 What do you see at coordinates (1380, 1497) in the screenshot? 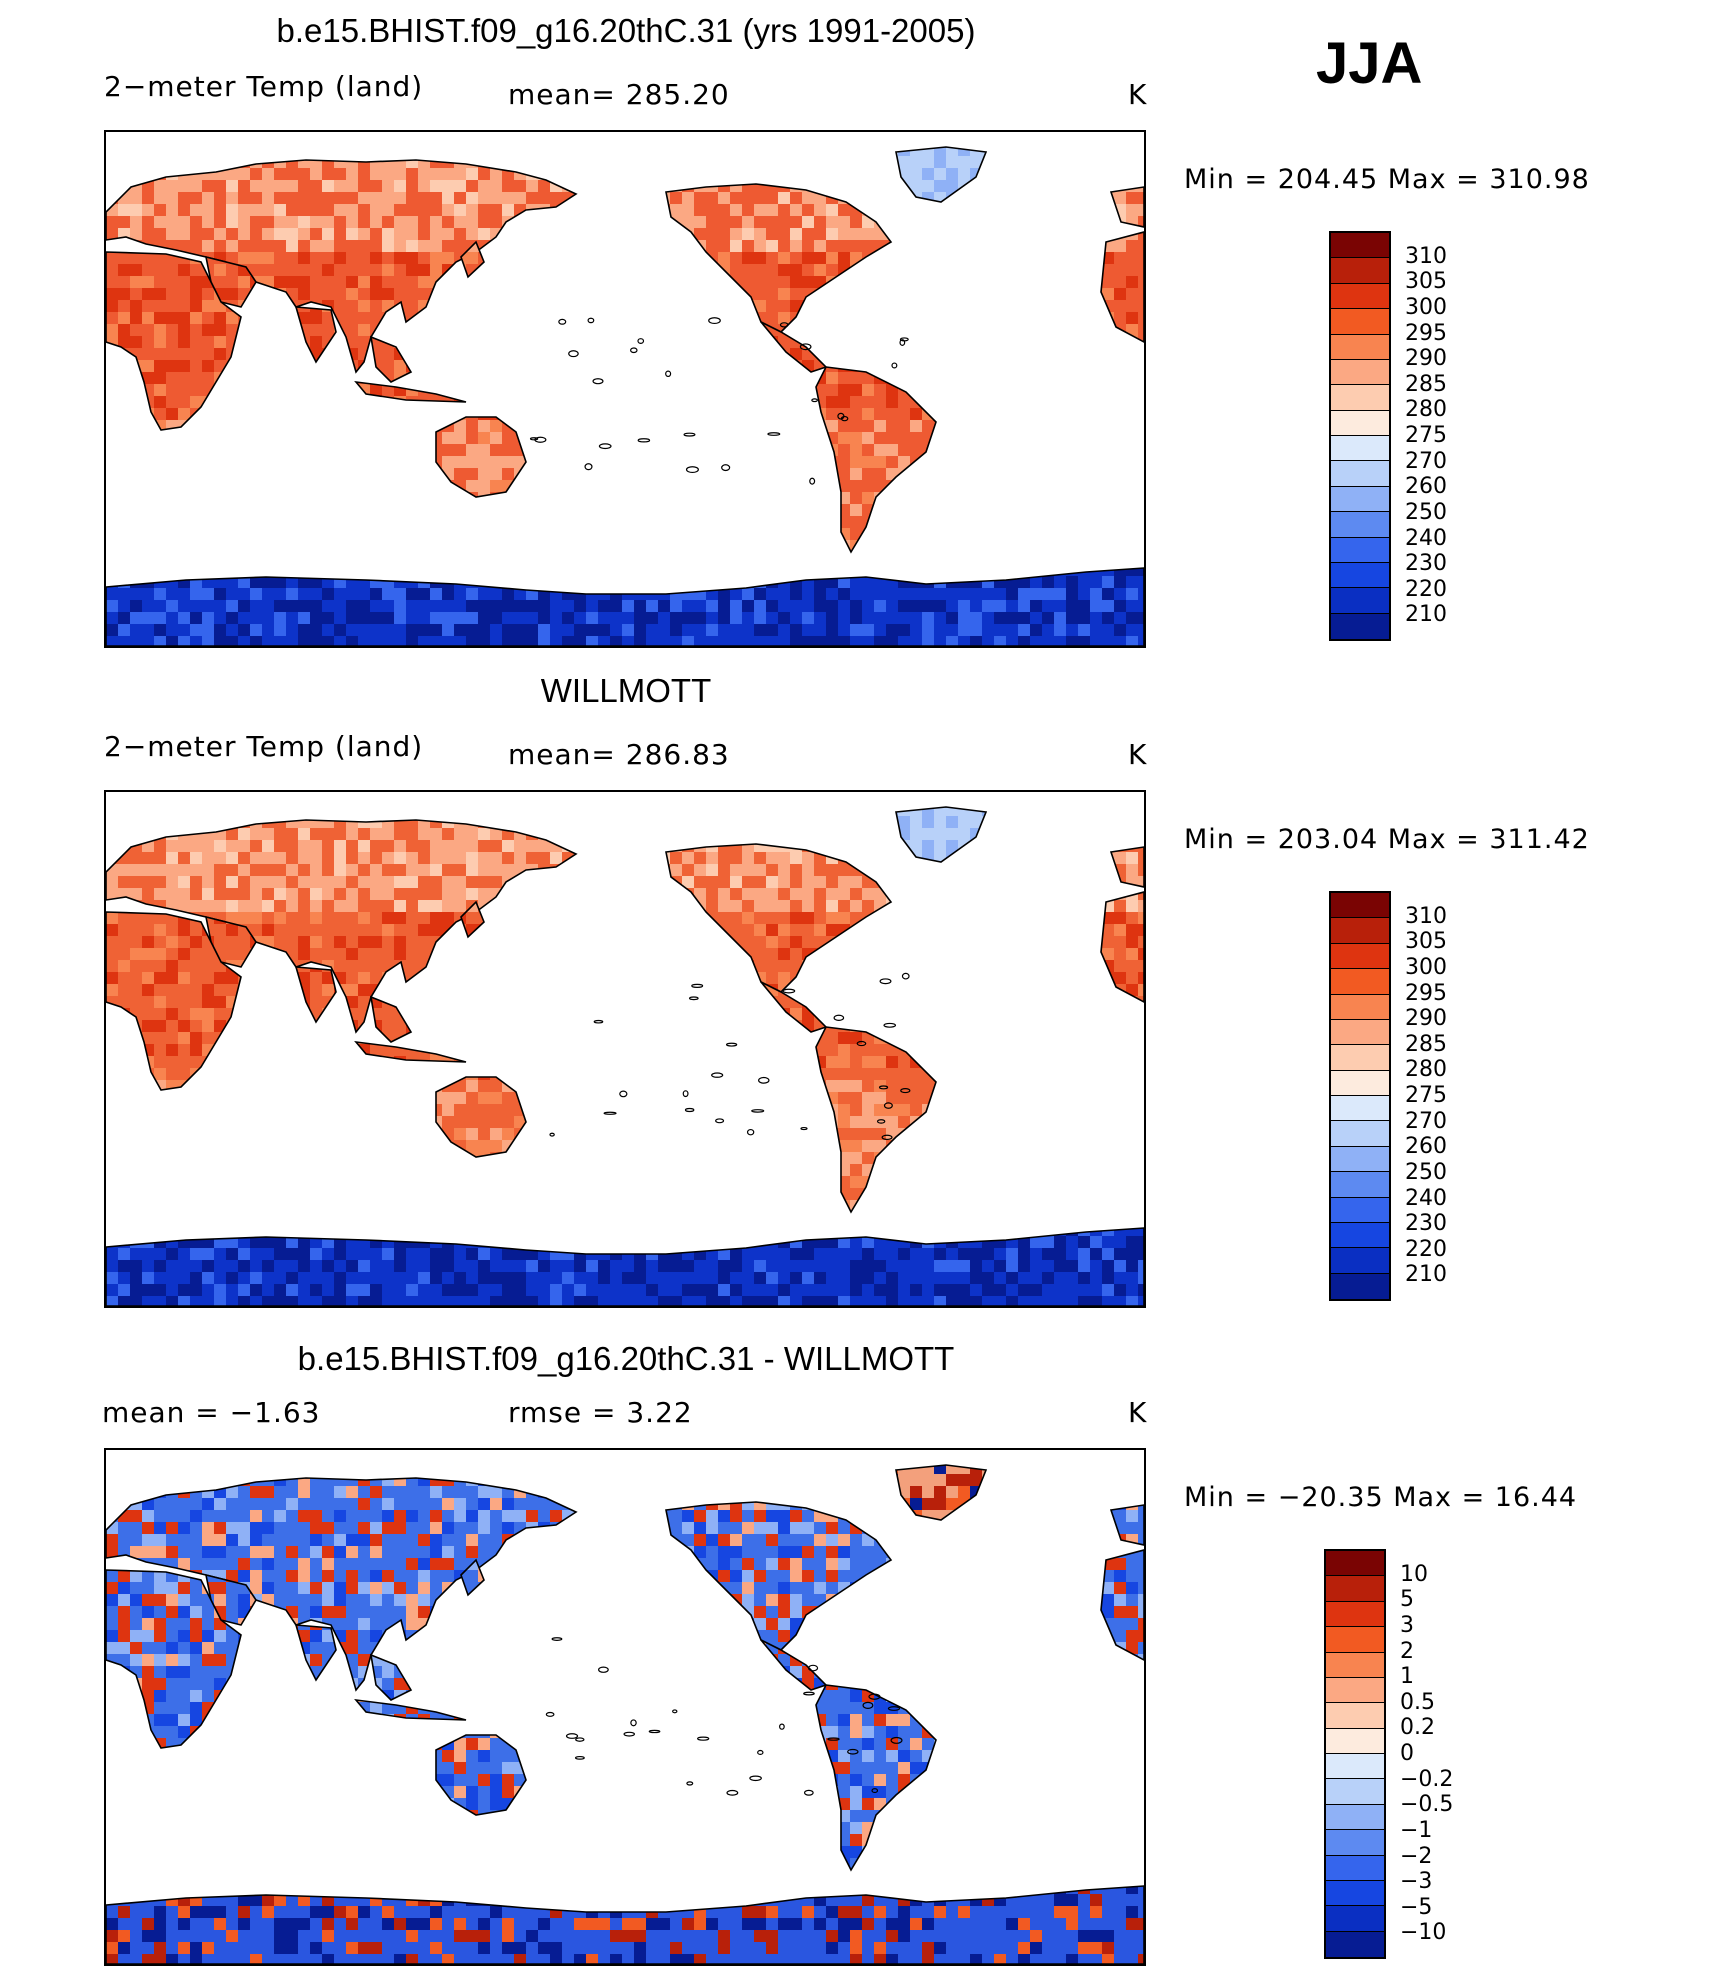
I see `panel-3-minmax: Min = −20.35 Max = 16.44` at bounding box center [1380, 1497].